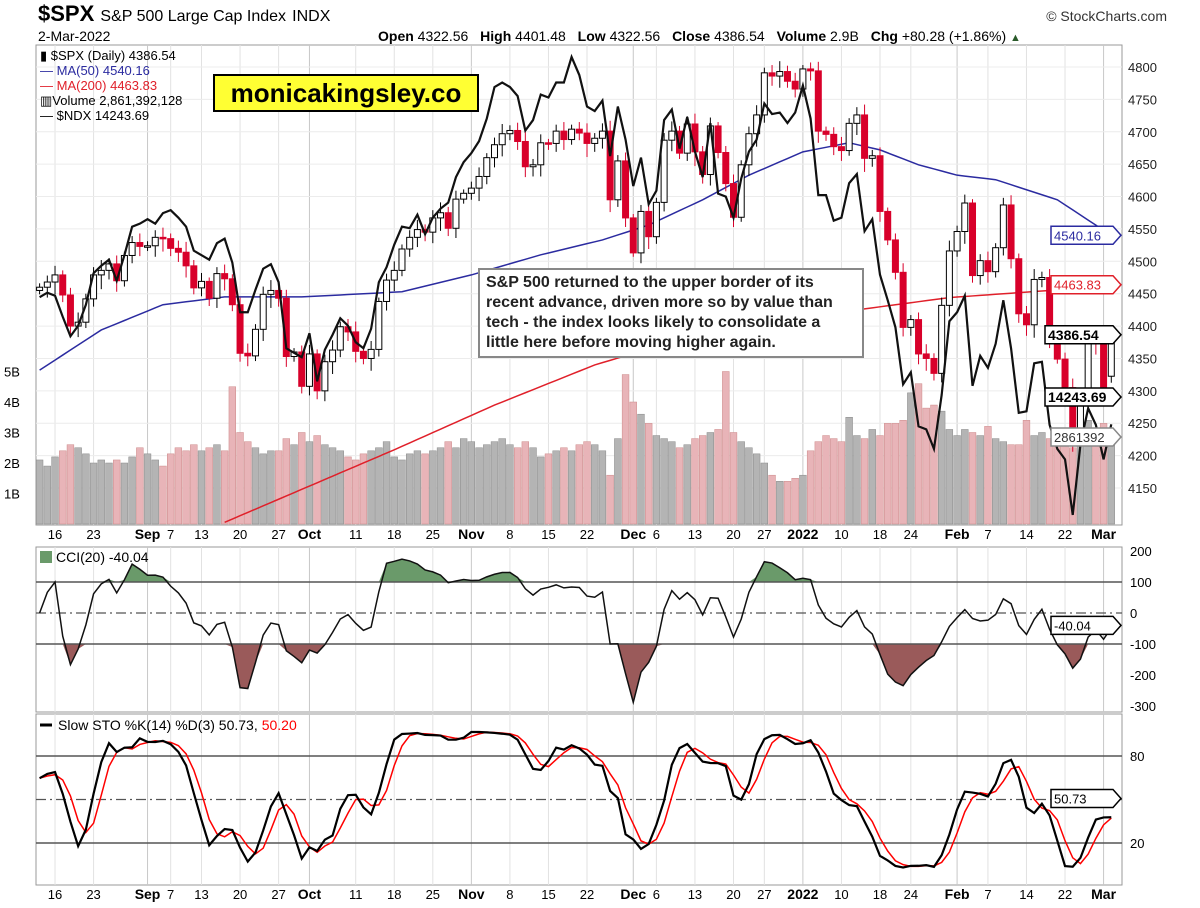 The width and height of the screenshot is (1200, 908). I want to click on legend-volume: ▥Volume 2,861,392,128, so click(111, 100).